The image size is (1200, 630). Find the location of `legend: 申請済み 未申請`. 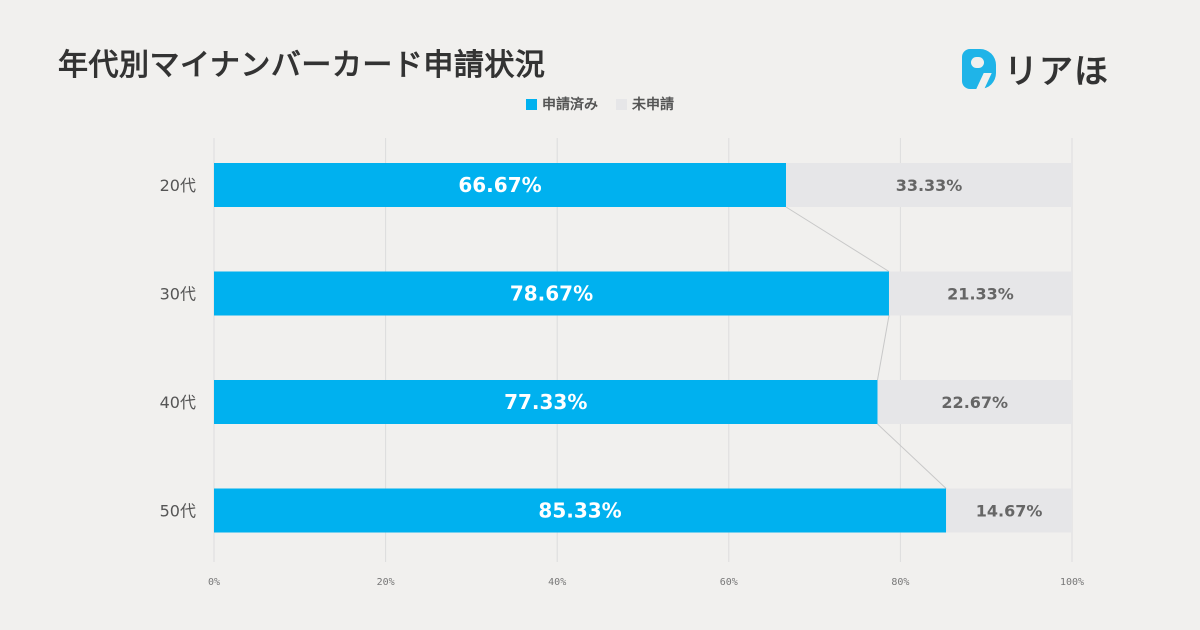

legend: 申請済み 未申請 is located at coordinates (600, 104).